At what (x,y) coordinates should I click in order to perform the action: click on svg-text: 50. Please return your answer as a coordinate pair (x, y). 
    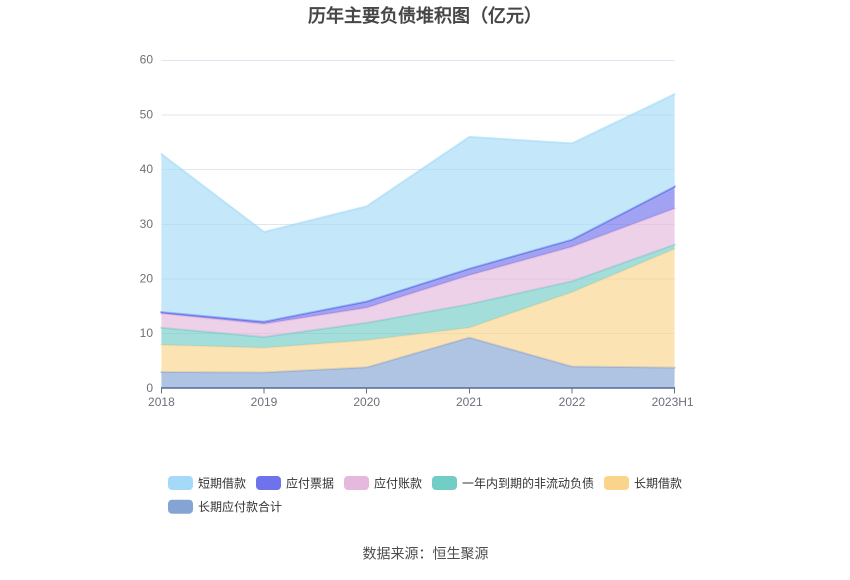
    Looking at the image, I should click on (147, 114).